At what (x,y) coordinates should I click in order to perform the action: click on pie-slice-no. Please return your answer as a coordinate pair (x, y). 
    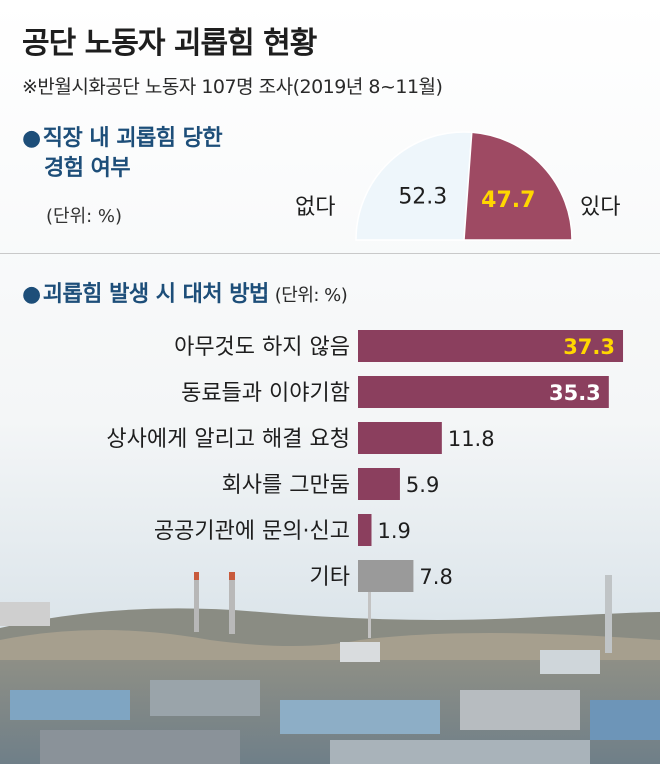
    Looking at the image, I should click on (414, 186).